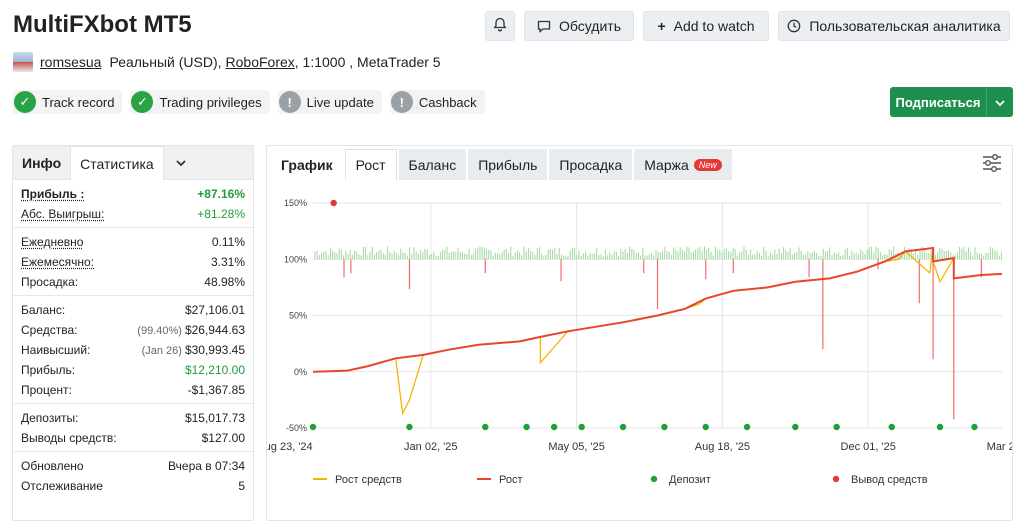 The height and width of the screenshot is (531, 1024). I want to click on subscribe-button: Подписаться, so click(938, 102).